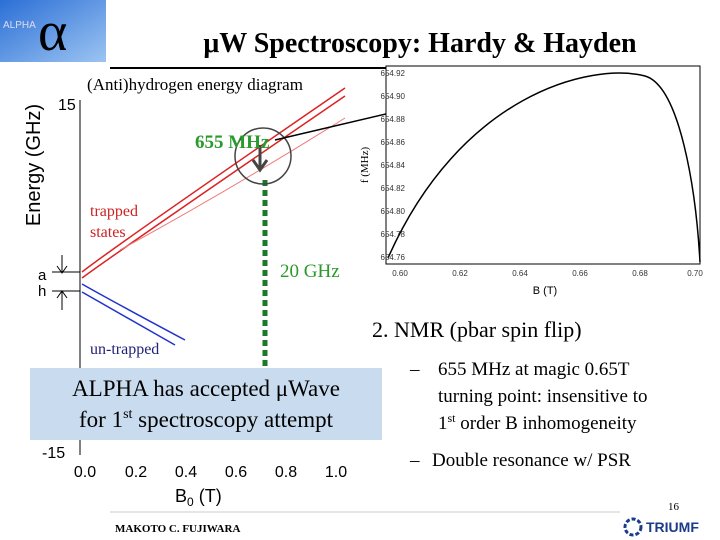 This screenshot has height=540, width=720. What do you see at coordinates (531, 460) in the screenshot?
I see `bullet: Double resonance w/ PSR` at bounding box center [531, 460].